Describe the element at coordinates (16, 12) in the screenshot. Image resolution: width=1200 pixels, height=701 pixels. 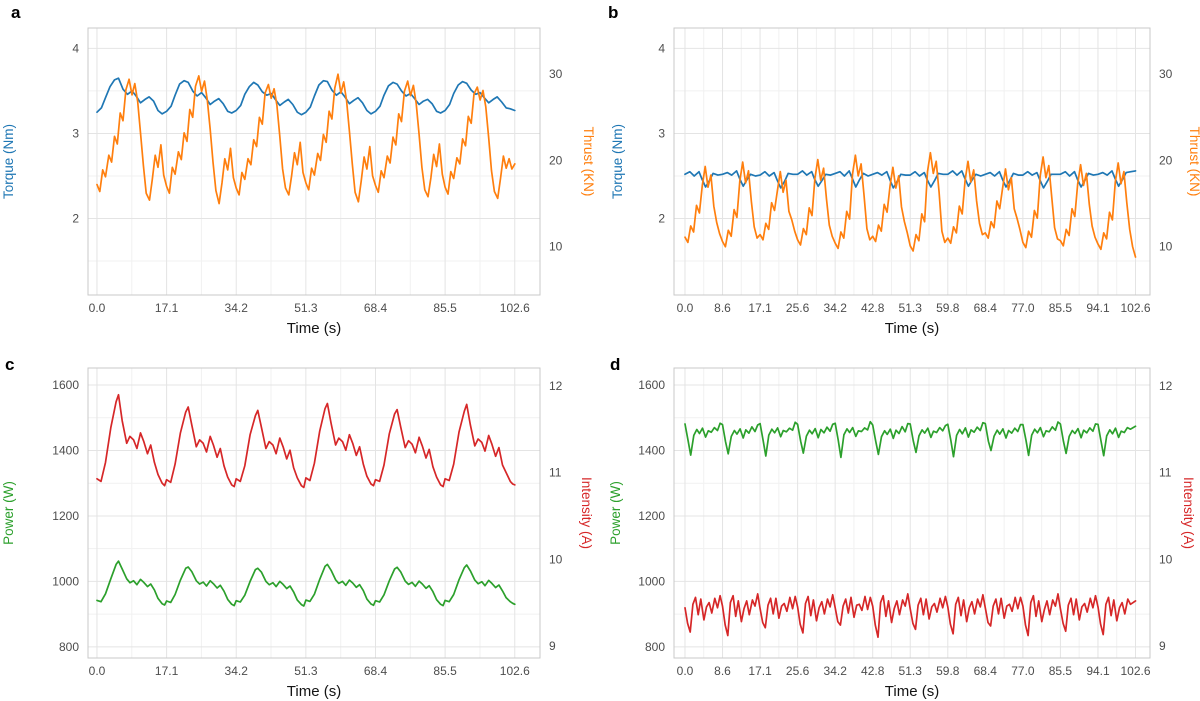
I see `panel-label-a: a` at that location.